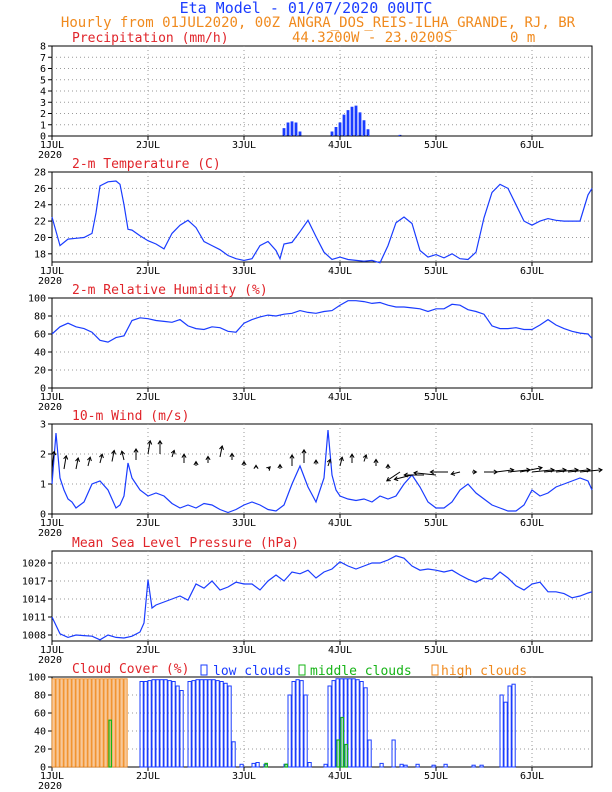 The image size is (612, 792). What do you see at coordinates (484, 671) in the screenshot?
I see `legend-high-clouds: high clouds` at bounding box center [484, 671].